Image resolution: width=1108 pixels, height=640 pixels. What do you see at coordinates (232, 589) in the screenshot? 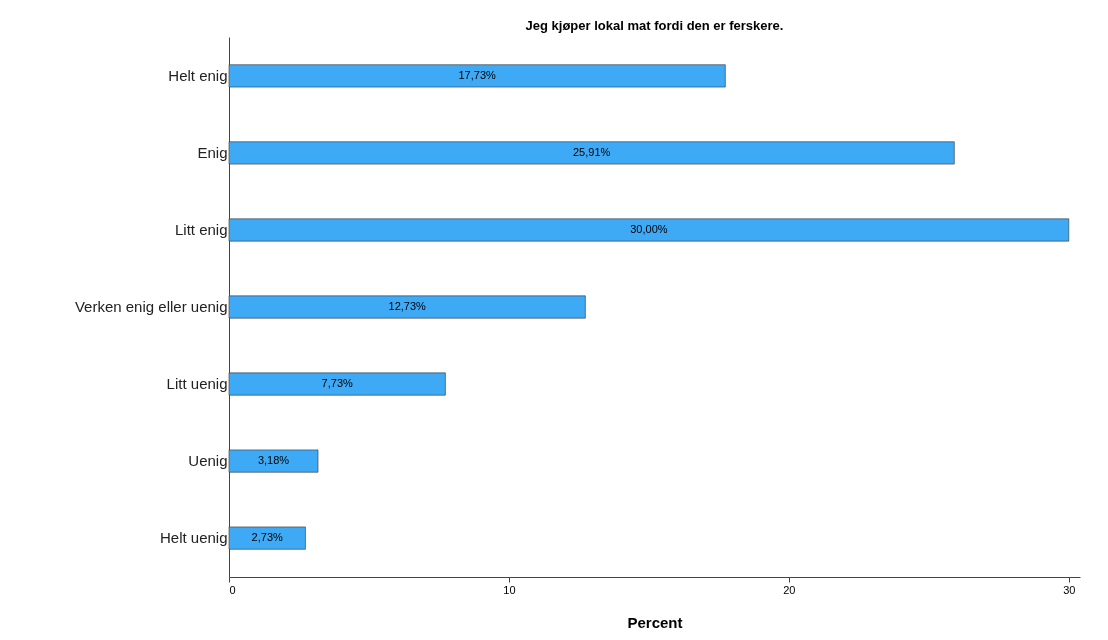
I see `x-tick-label: 0` at bounding box center [232, 589].